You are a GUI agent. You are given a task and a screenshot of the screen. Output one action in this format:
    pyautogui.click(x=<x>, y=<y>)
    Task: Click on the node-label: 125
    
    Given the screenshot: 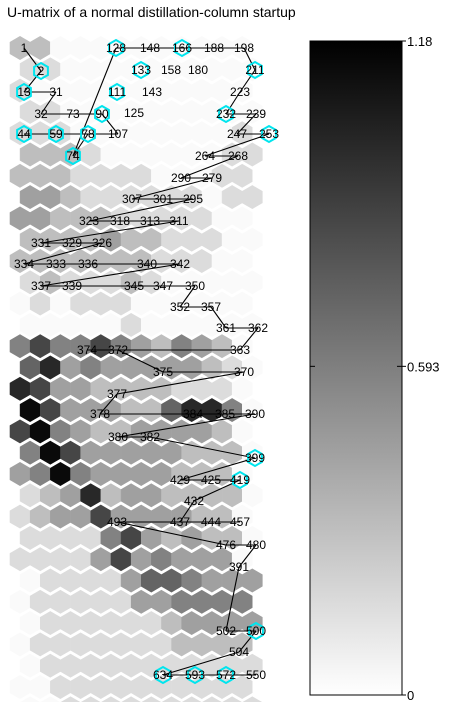 What is the action you would take?
    pyautogui.click(x=134, y=113)
    